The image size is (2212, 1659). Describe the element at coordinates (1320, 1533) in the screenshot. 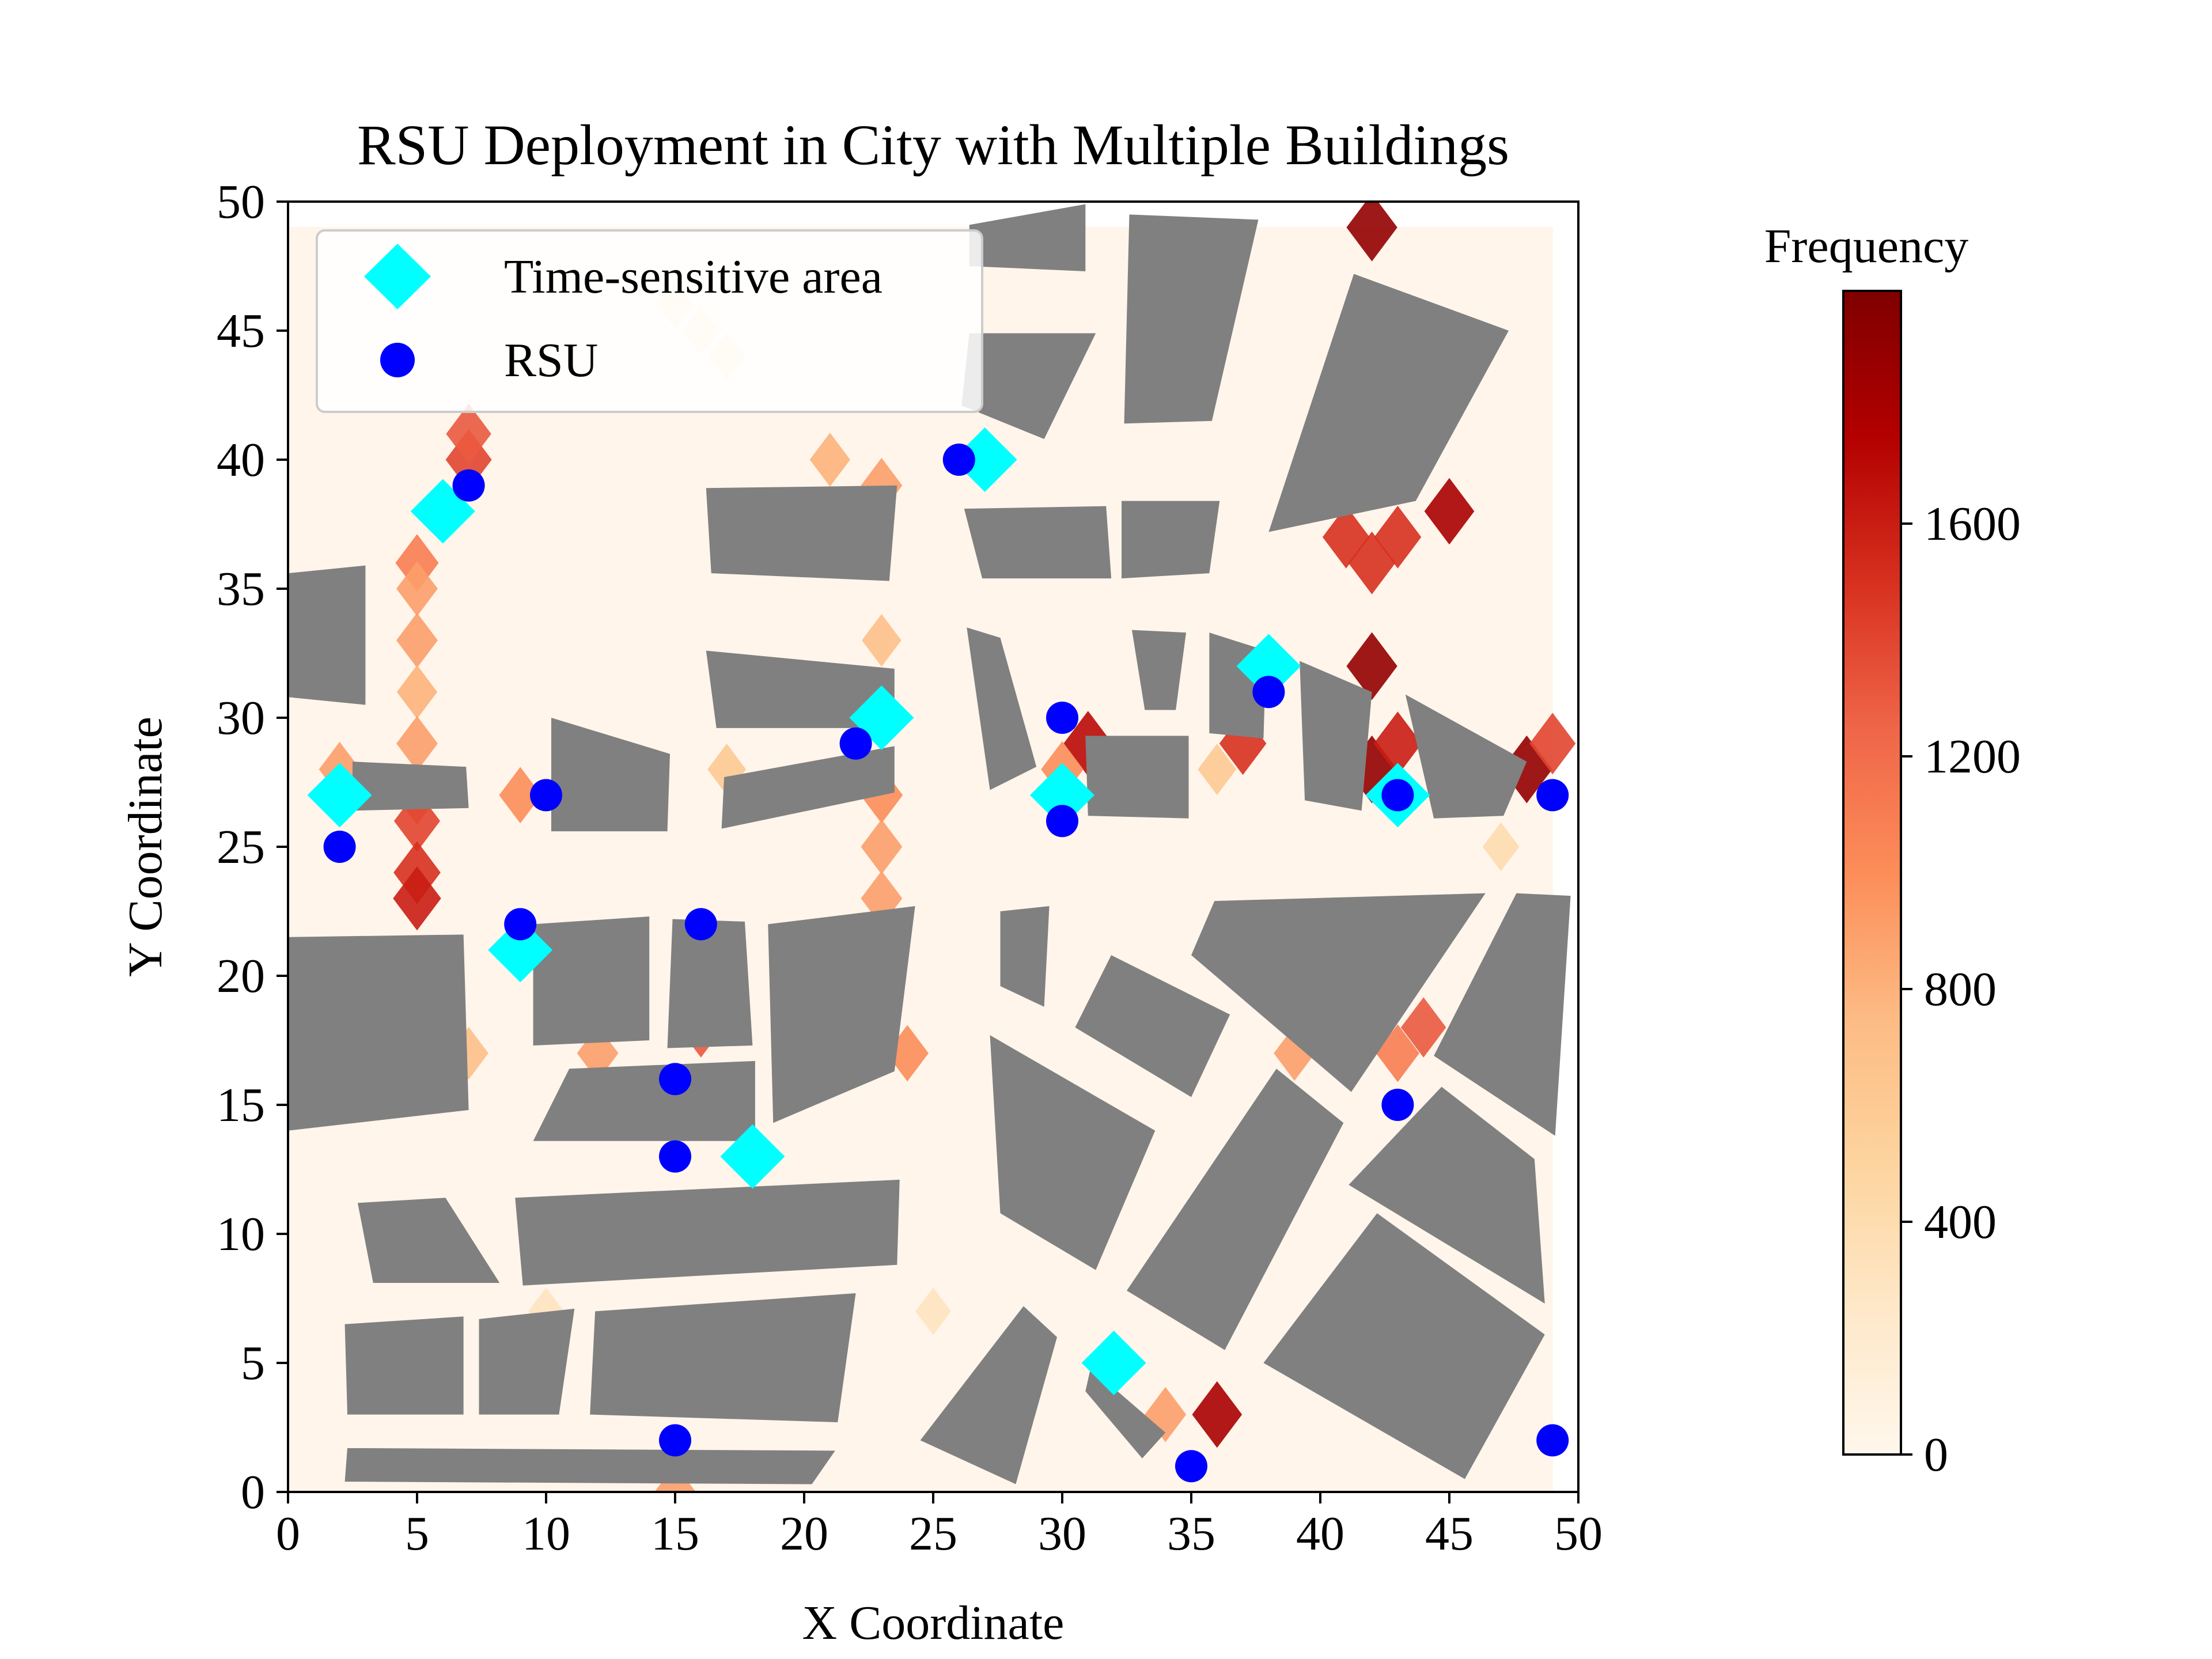

I see `x-tick-label: 40` at that location.